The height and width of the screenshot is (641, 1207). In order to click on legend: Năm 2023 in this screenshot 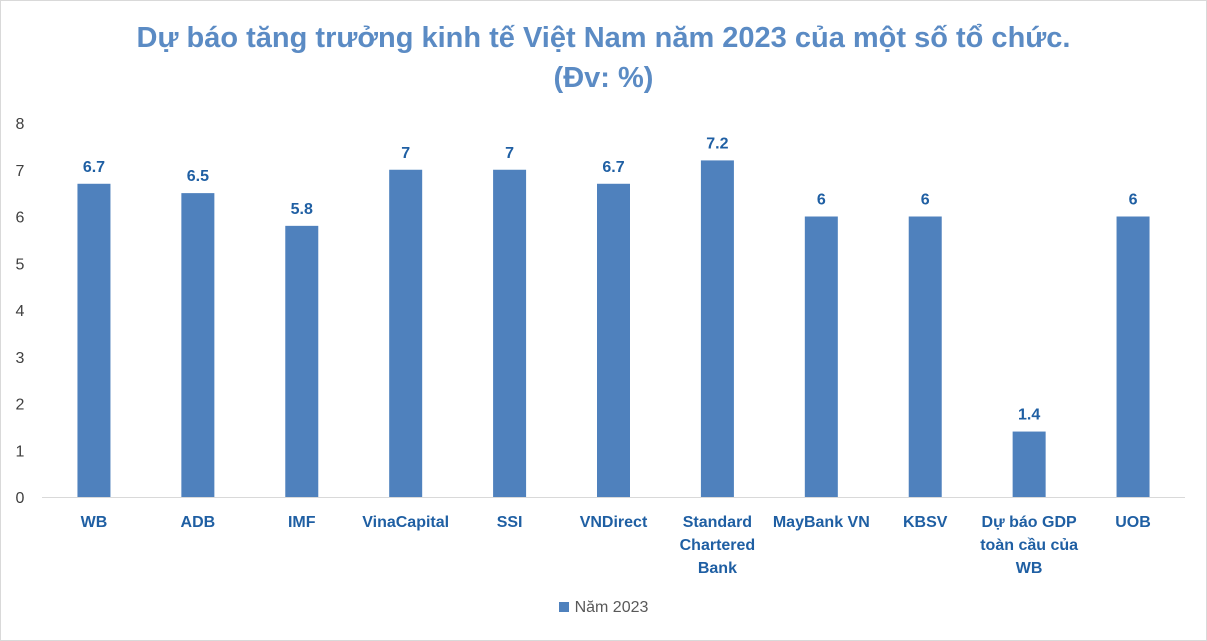, I will do `click(603, 608)`.